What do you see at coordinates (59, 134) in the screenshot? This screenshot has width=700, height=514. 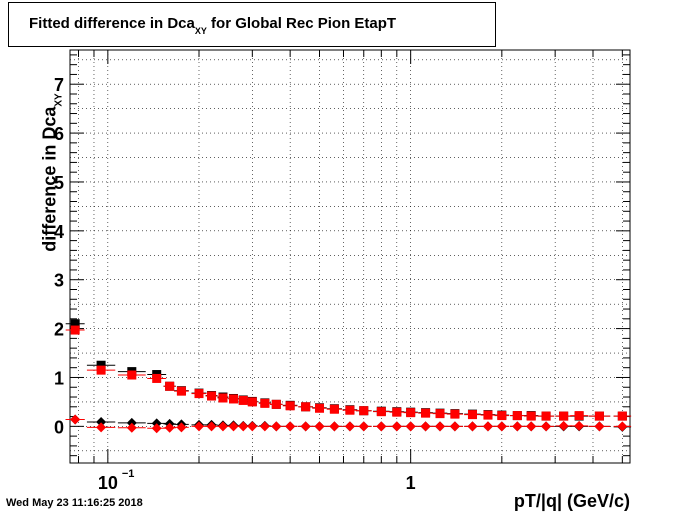 I see `y-tick-label: 6` at bounding box center [59, 134].